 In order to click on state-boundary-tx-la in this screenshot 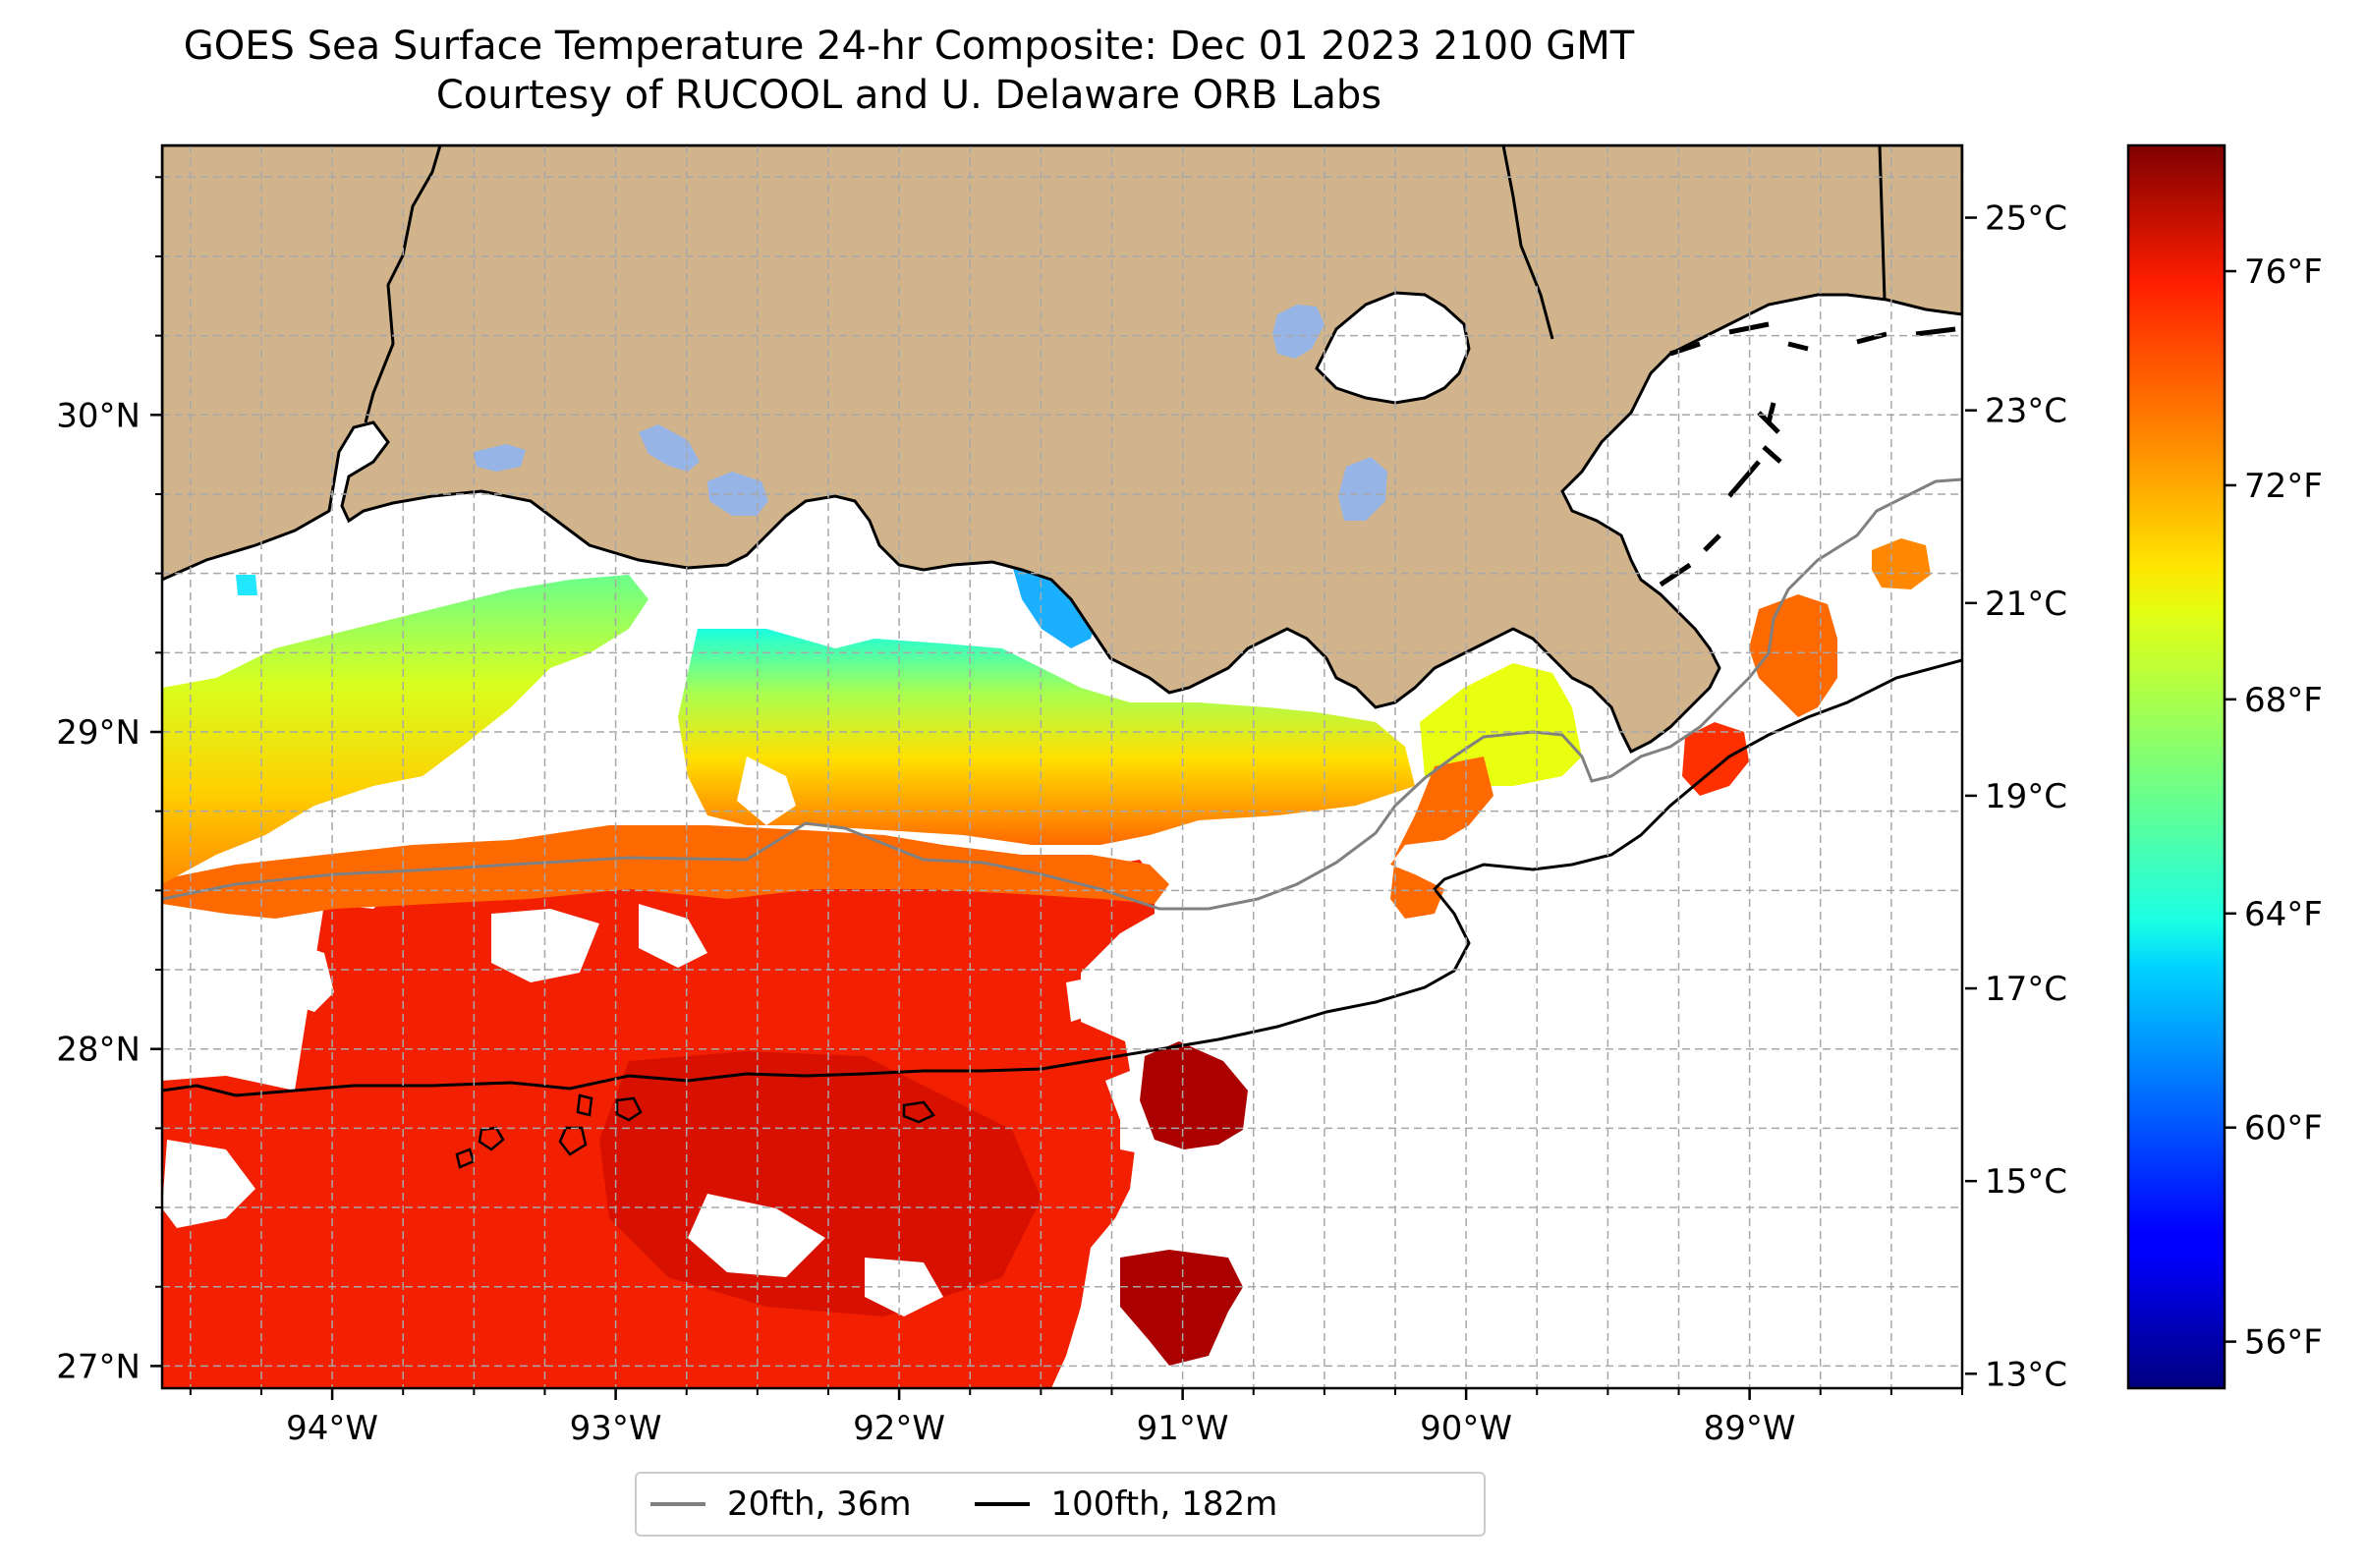, I will do `click(403, 284)`.